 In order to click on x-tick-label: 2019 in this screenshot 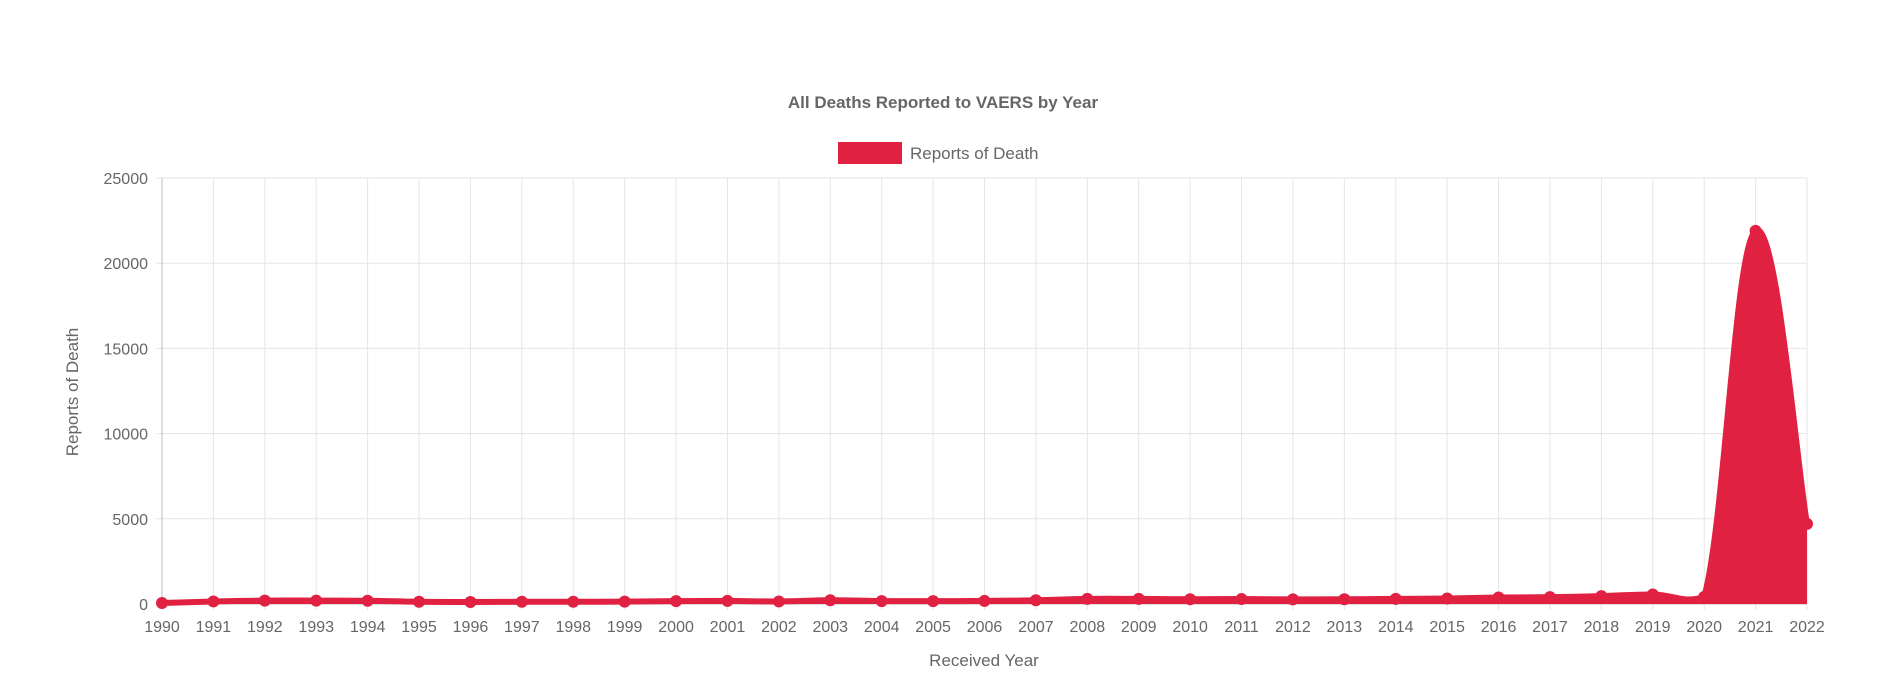, I will do `click(1653, 627)`.